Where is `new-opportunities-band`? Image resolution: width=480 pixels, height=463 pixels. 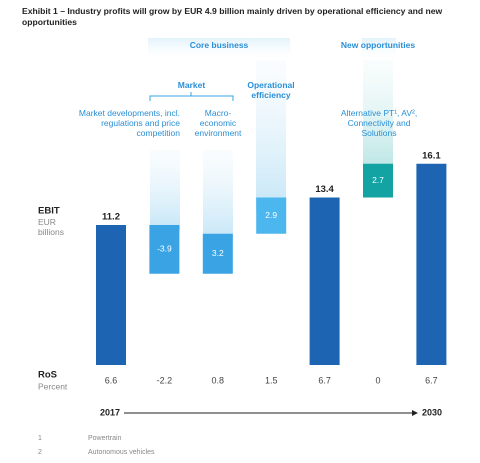 new-opportunities-band is located at coordinates (379, 50).